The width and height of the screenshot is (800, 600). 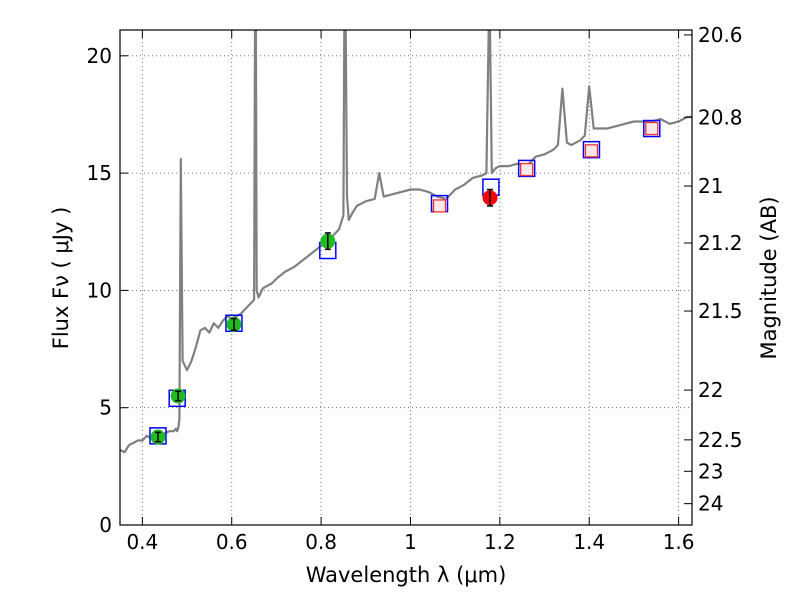 I want to click on y-axis-left: 0 5 10 15 20, so click(x=107, y=290).